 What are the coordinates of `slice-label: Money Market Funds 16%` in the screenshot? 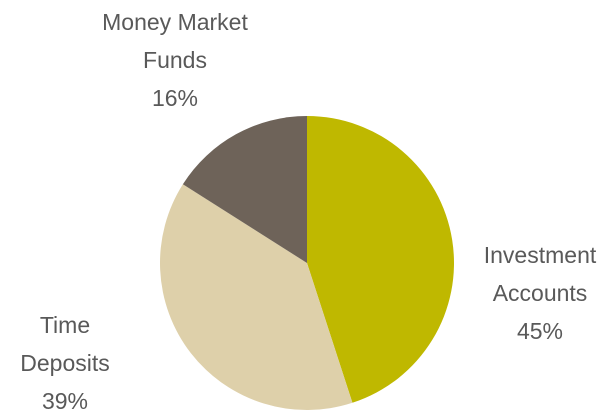 It's located at (175, 60).